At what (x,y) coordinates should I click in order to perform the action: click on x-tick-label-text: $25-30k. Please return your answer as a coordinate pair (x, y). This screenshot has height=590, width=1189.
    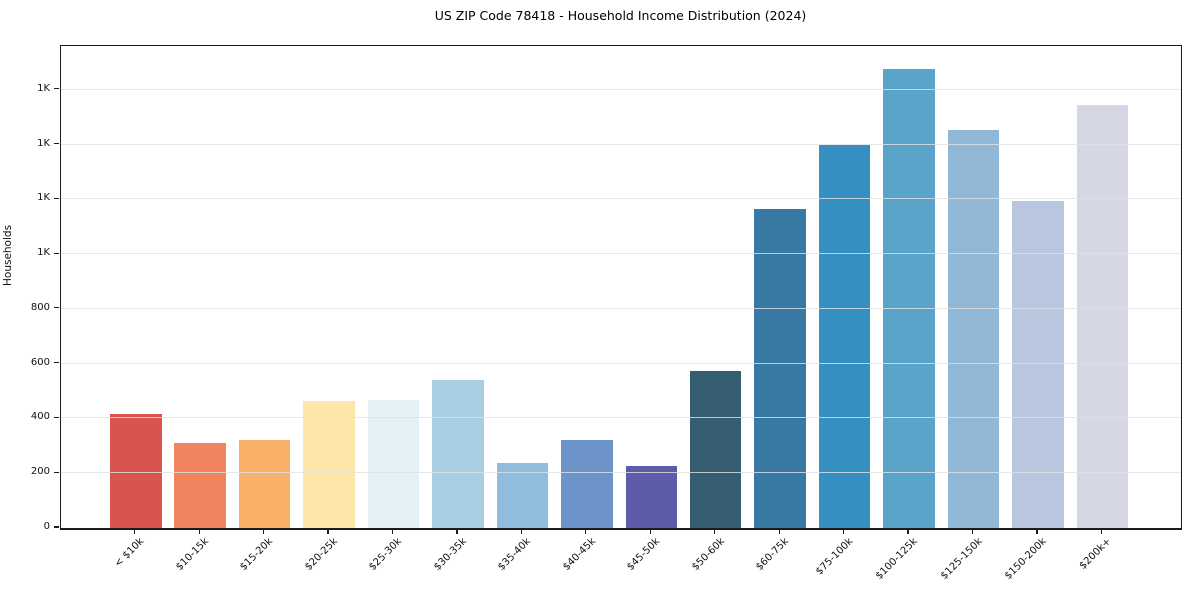
    Looking at the image, I should click on (386, 554).